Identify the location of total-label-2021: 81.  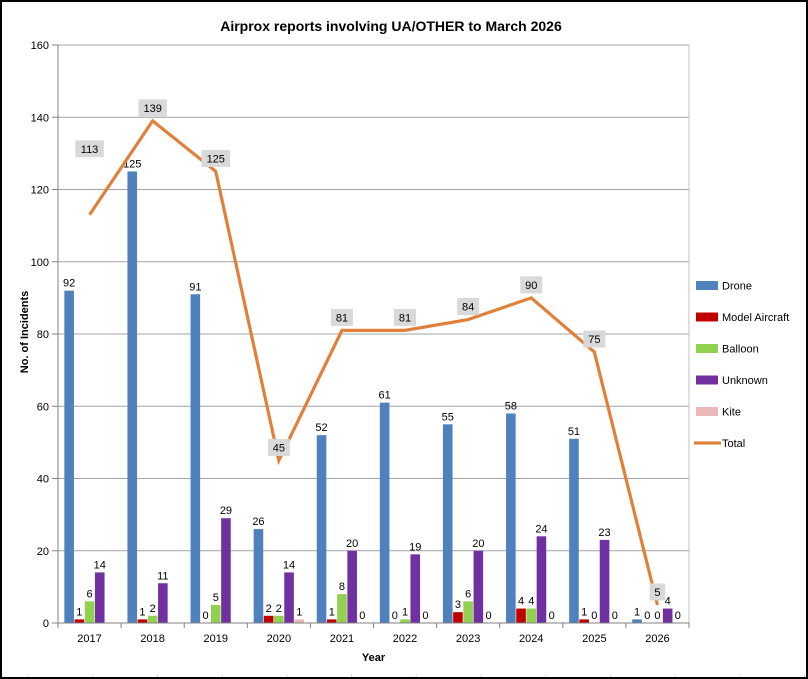
(342, 318).